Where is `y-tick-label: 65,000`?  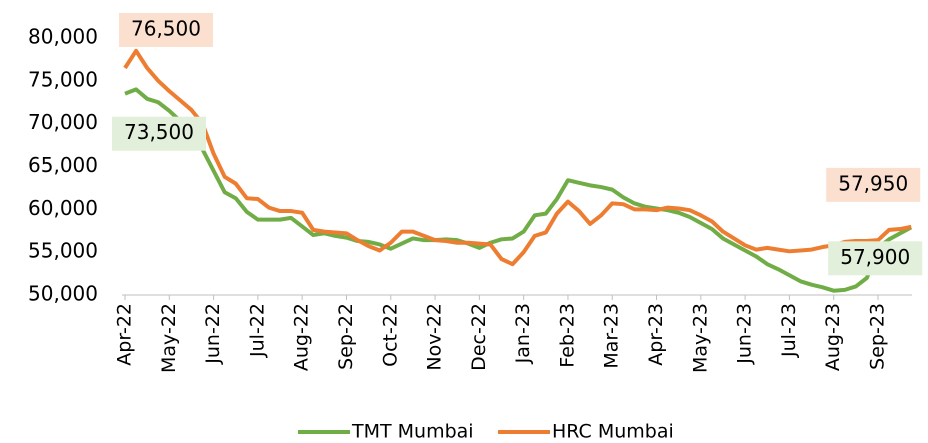 y-tick-label: 65,000 is located at coordinates (63, 165).